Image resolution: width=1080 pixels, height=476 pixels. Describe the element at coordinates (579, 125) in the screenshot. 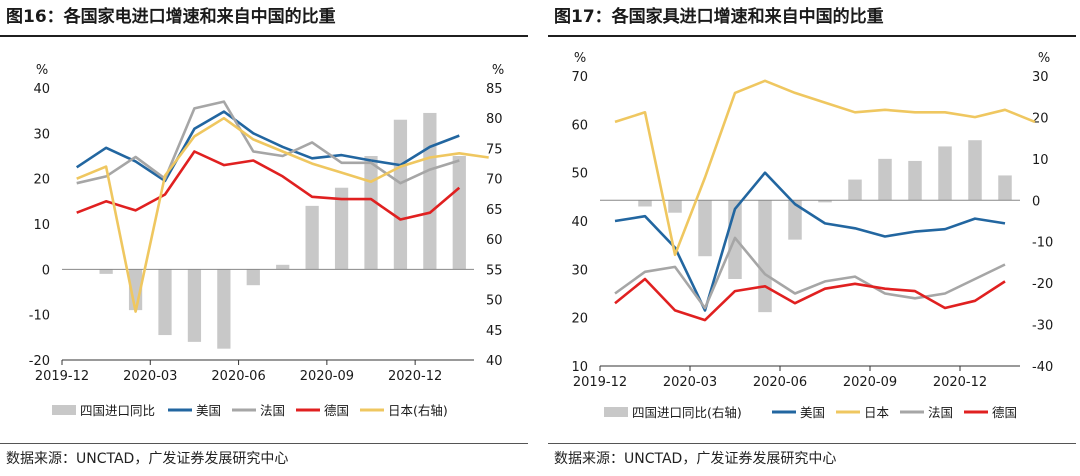

I see `left-tick-label: 60` at that location.